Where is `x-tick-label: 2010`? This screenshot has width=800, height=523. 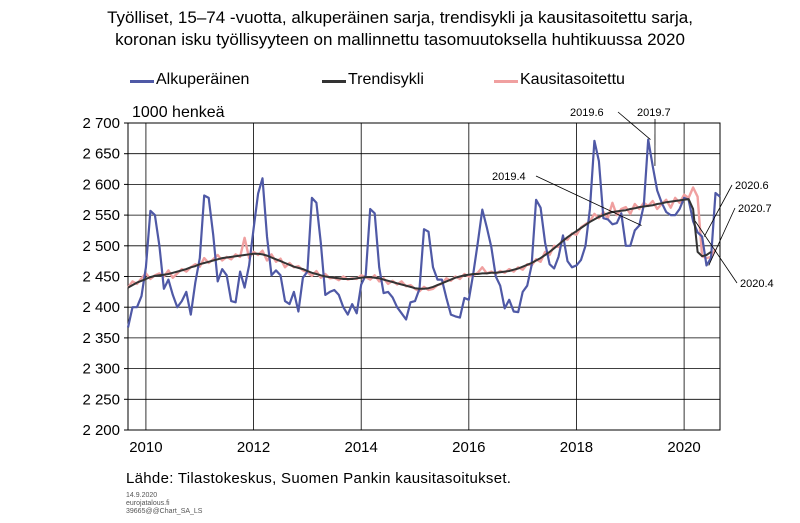
x-tick-label: 2010 is located at coordinates (145, 447).